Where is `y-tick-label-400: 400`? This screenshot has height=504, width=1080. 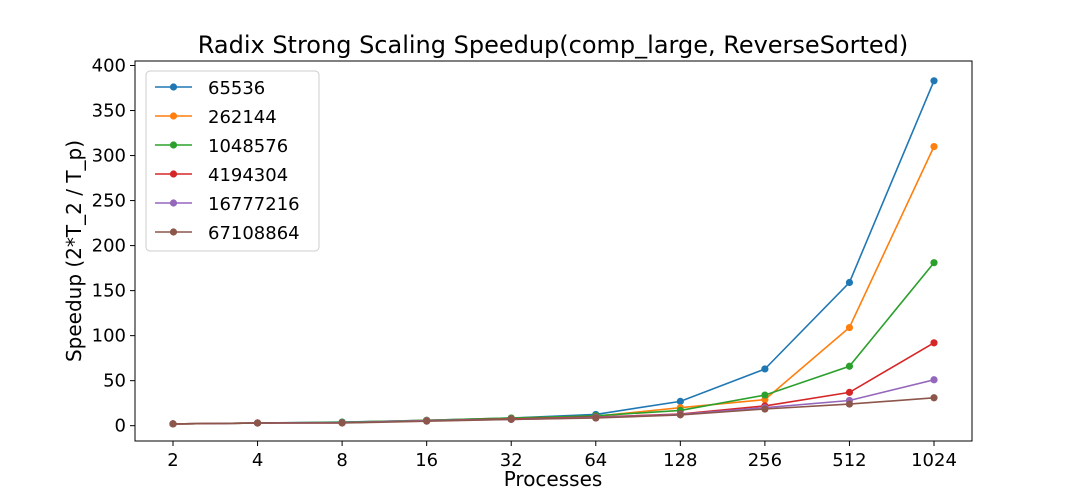 y-tick-label-400: 400 is located at coordinates (109, 66).